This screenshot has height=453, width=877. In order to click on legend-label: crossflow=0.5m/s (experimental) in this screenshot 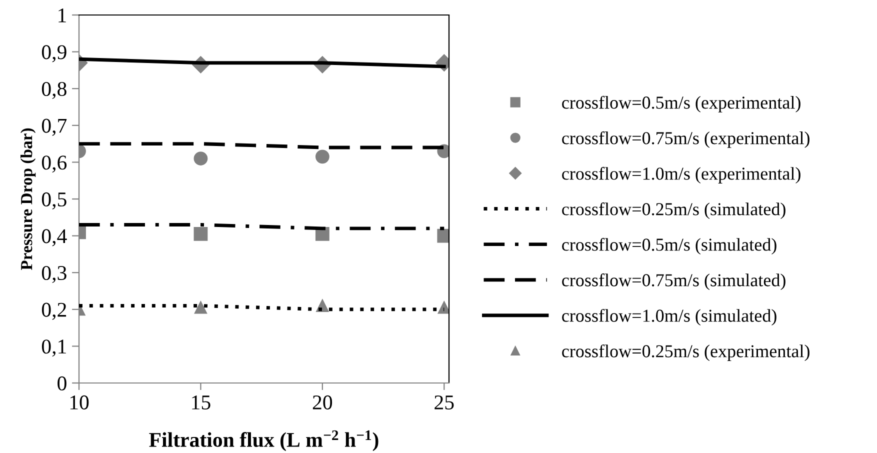, I will do `click(681, 104)`.